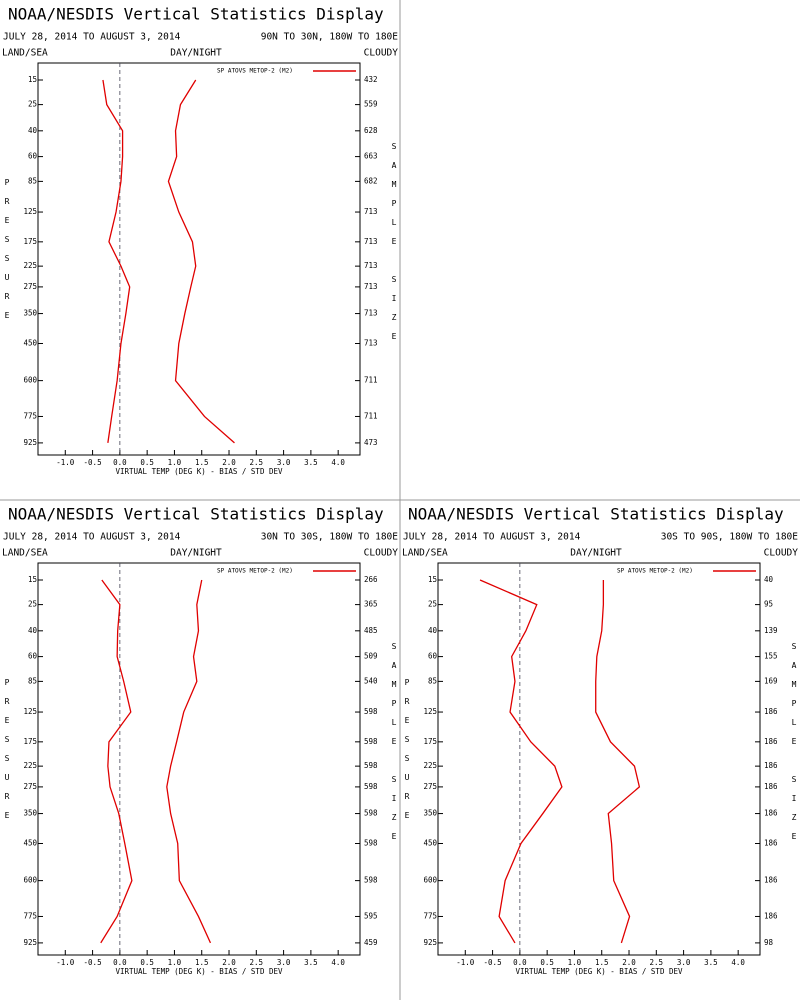  I want to click on sample-size: 432, so click(371, 79).